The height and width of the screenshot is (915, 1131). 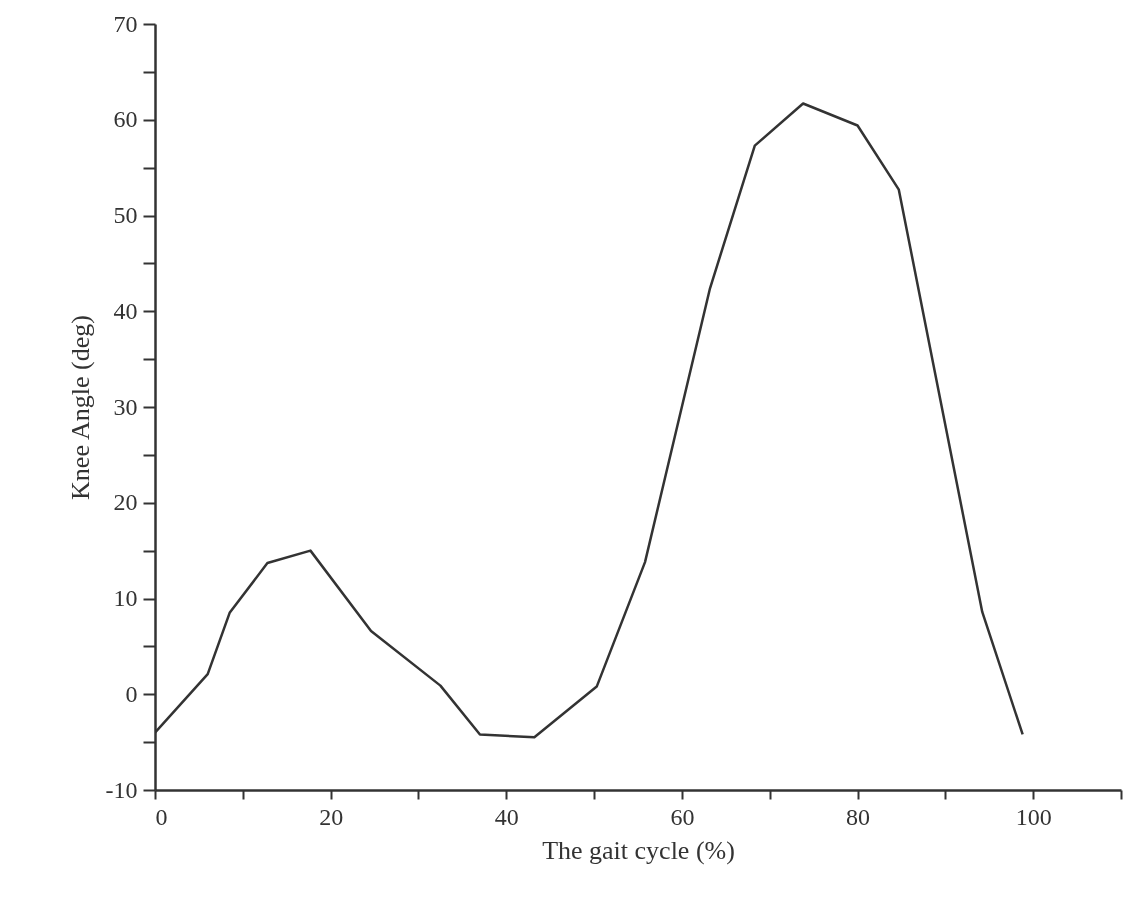 What do you see at coordinates (125, 310) in the screenshot?
I see `y-tick-label: 40` at bounding box center [125, 310].